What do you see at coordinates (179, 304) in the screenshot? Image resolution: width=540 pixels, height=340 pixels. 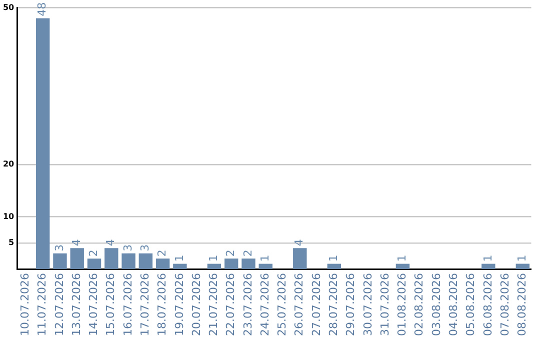 I see `x-tick-label: 19.07.2026` at bounding box center [179, 304].